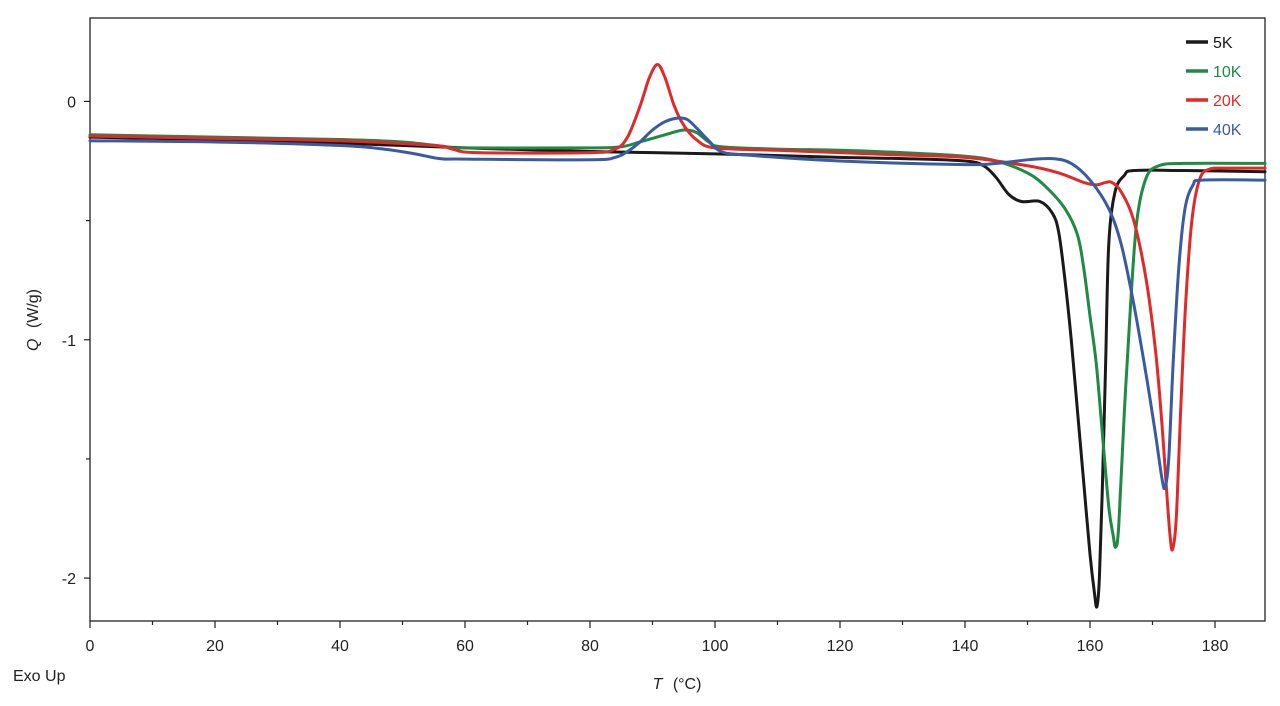 The width and height of the screenshot is (1280, 706). What do you see at coordinates (840, 646) in the screenshot?
I see `x-tick-label: 120` at bounding box center [840, 646].